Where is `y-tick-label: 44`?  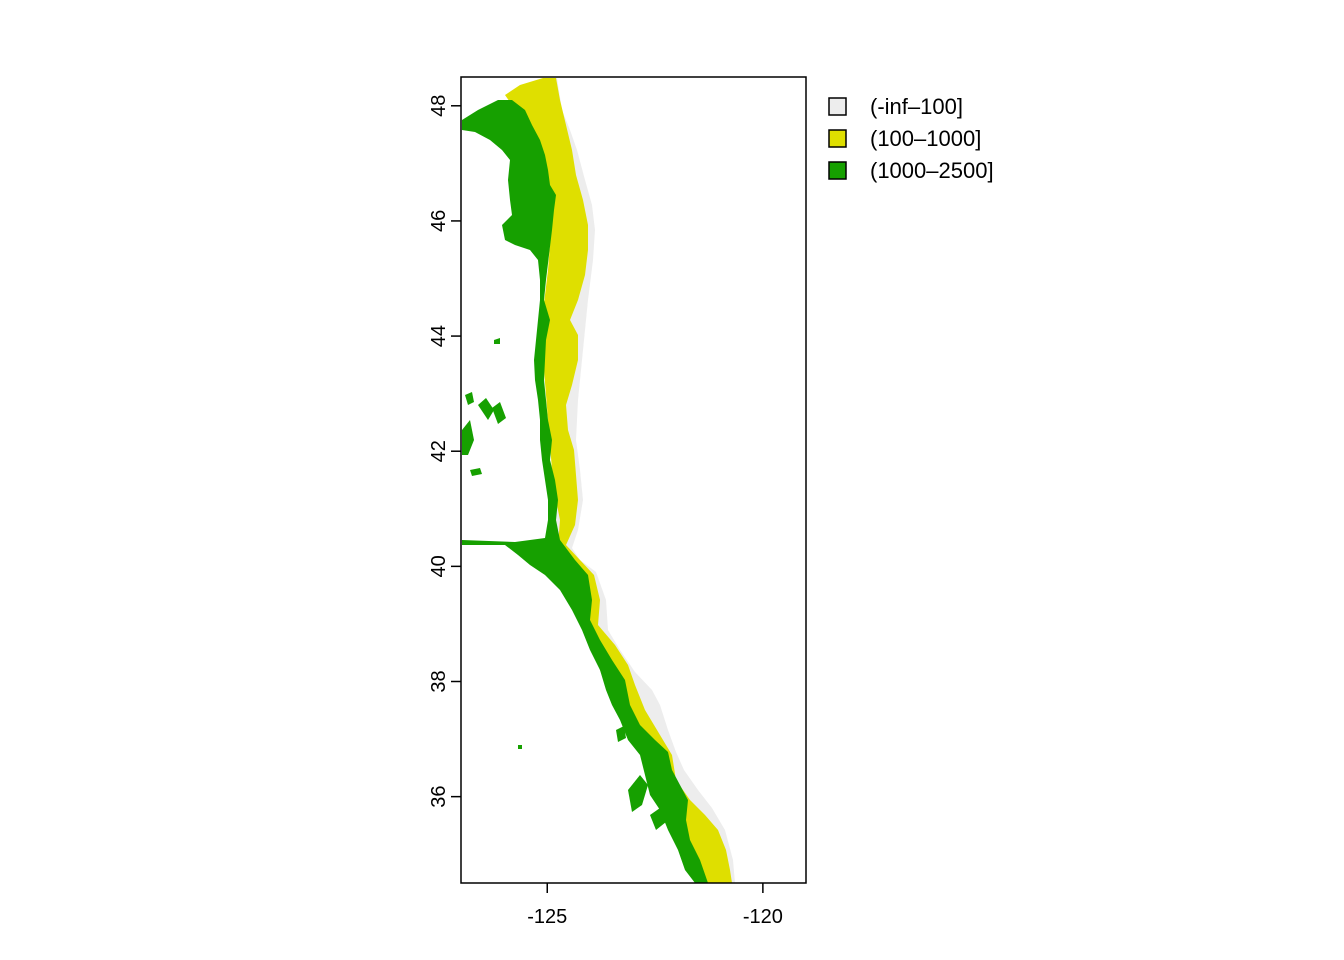
y-tick-label: 44 is located at coordinates (439, 336).